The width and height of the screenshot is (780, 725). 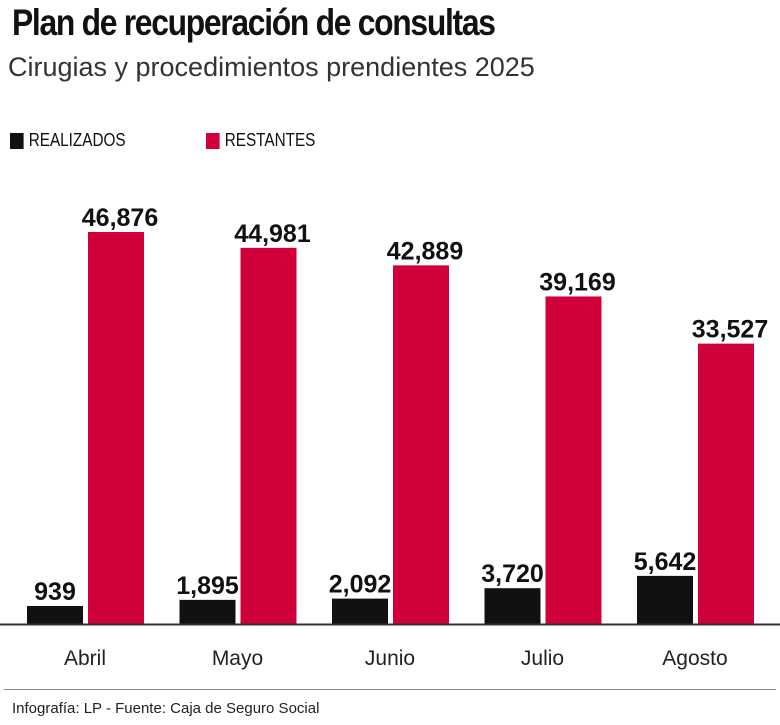 What do you see at coordinates (120, 218) in the screenshot?
I see `data-label: 46,876` at bounding box center [120, 218].